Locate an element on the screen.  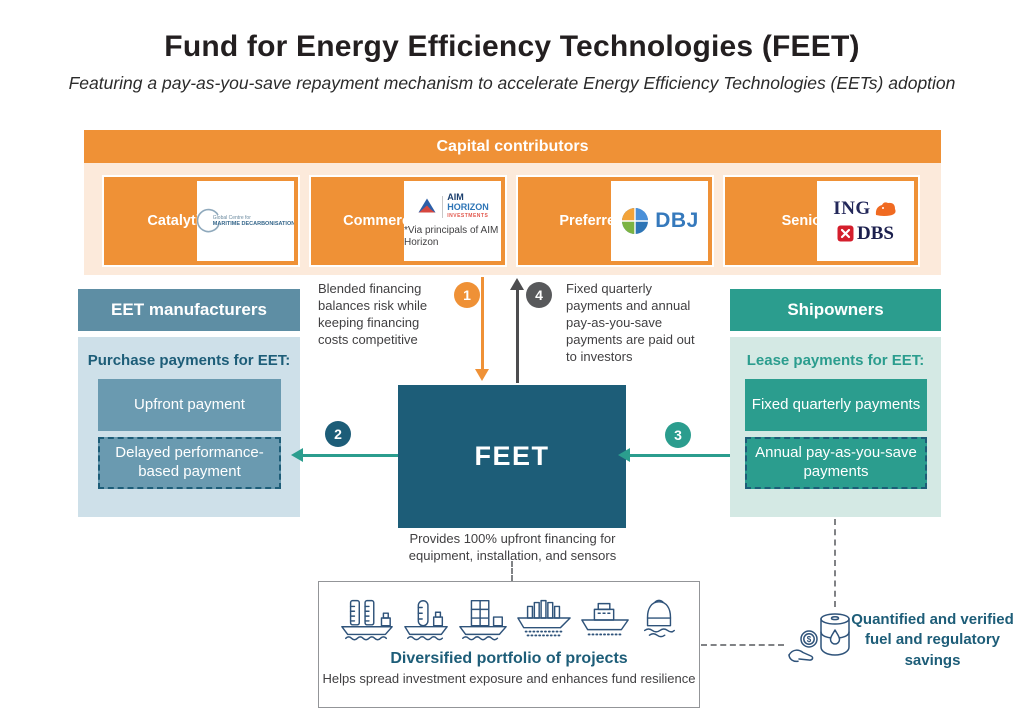
aim-triangle-icon is located at coordinates (427, 205).